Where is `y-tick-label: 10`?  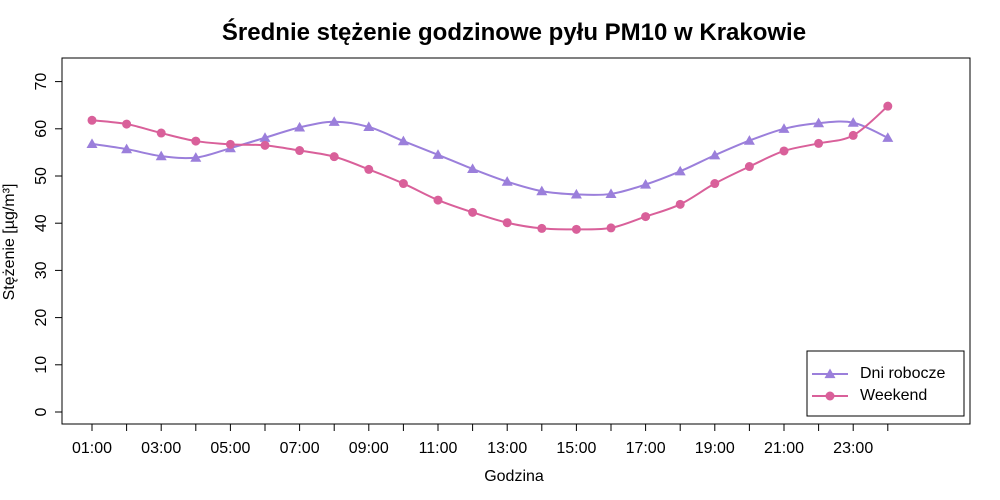 y-tick-label: 10 is located at coordinates (41, 365).